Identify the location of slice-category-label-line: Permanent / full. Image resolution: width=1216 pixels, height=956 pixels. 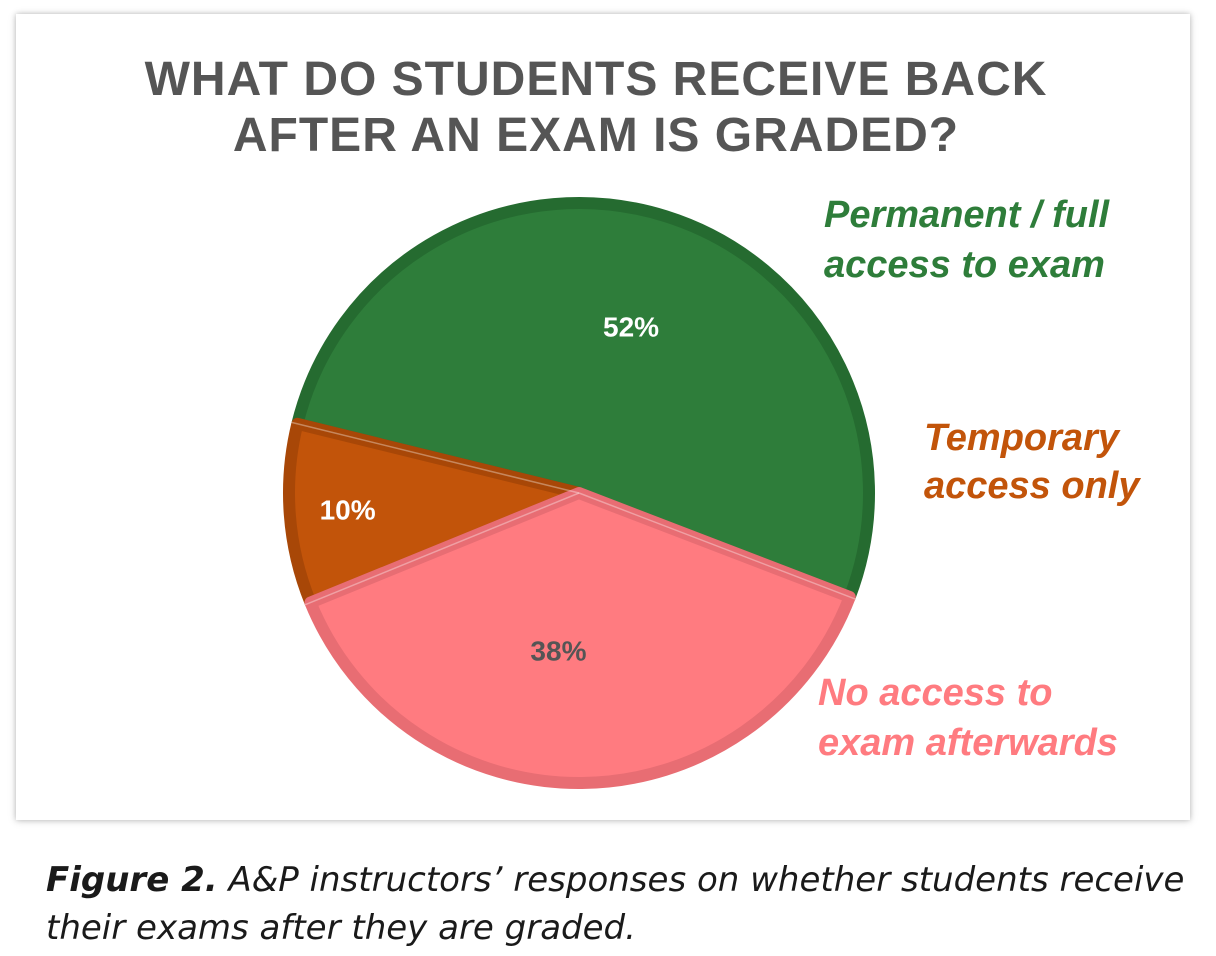
(967, 215).